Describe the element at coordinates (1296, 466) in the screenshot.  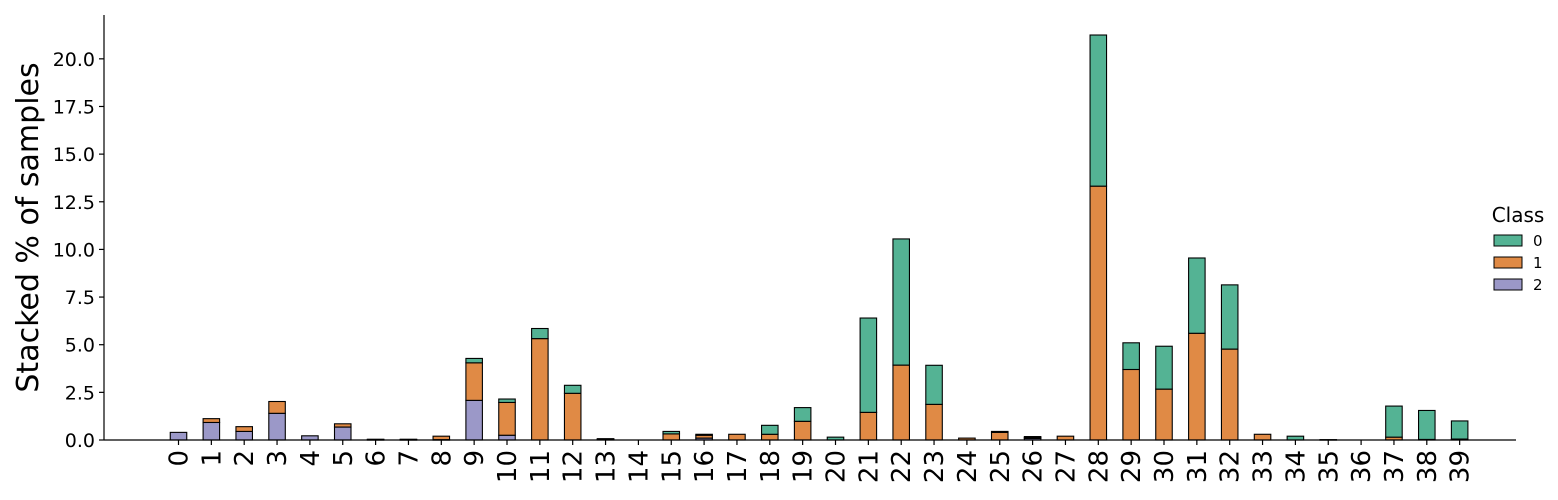
I see `x-tick-label: 34` at that location.